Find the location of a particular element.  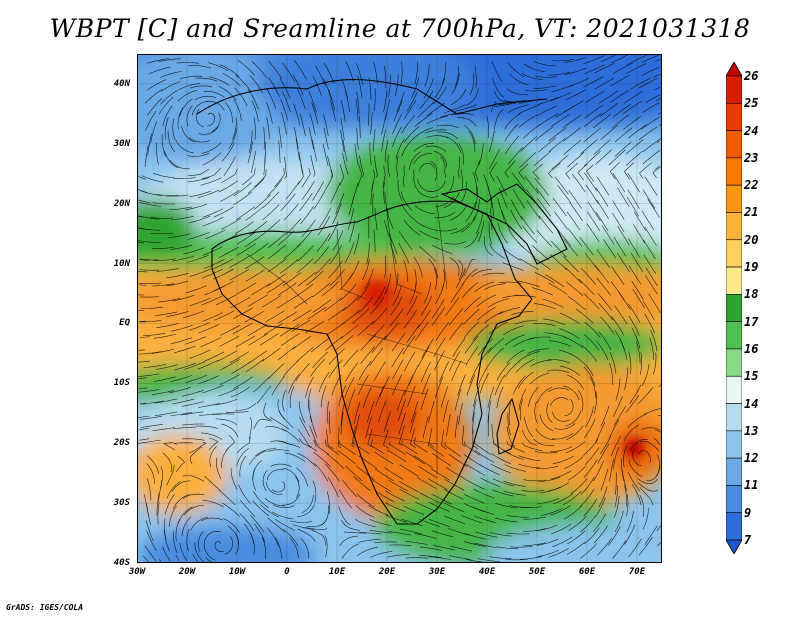

colorbar-level-label: 21 is located at coordinates (751, 212).